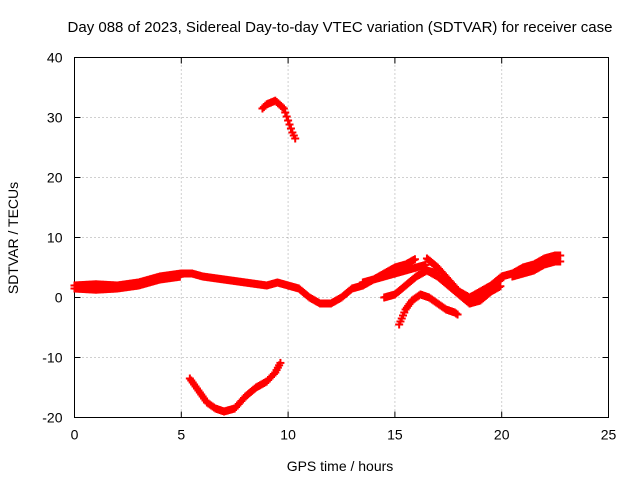  I want to click on y-tick-label: 20, so click(55, 178).